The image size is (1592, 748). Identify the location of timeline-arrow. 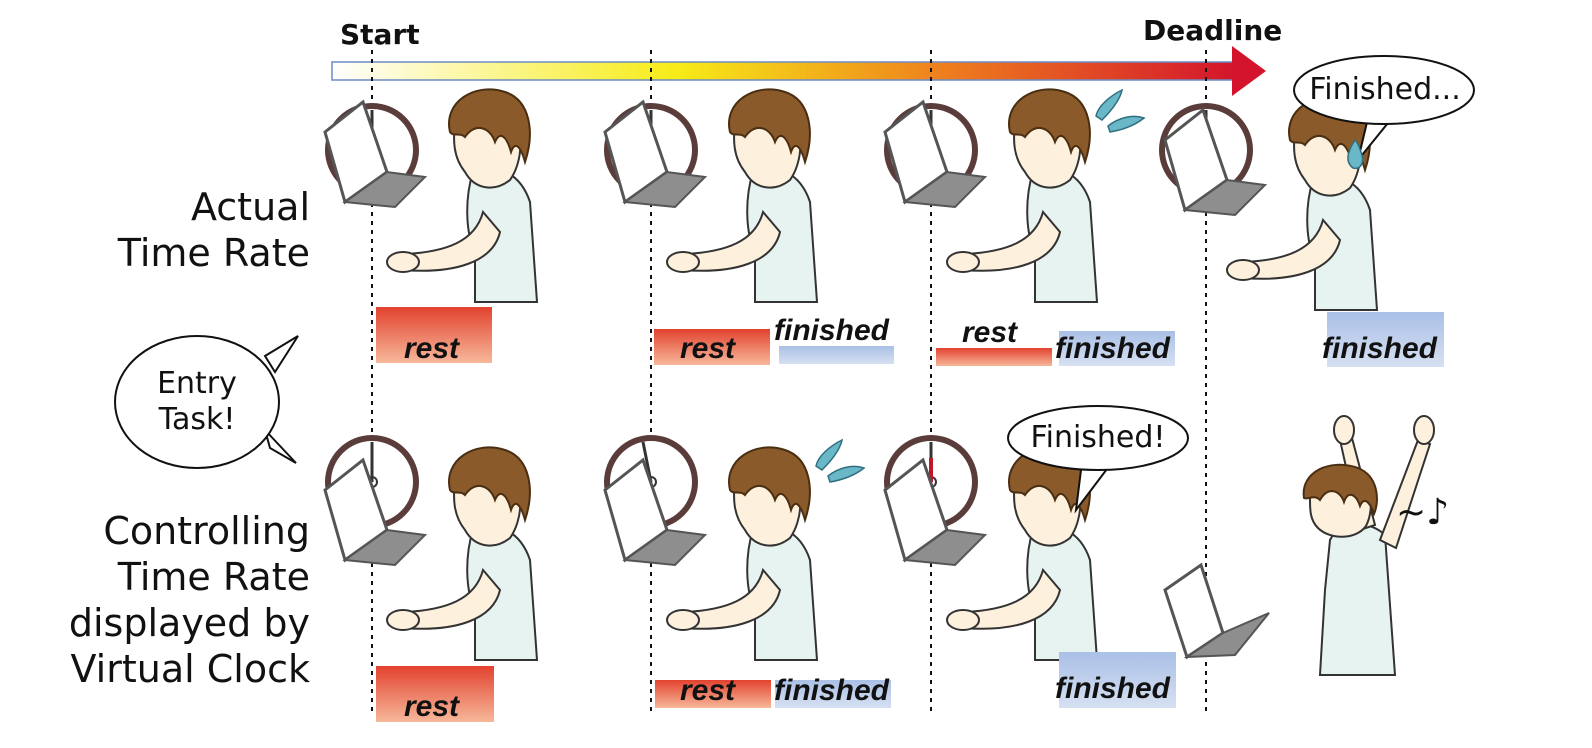
(798, 71).